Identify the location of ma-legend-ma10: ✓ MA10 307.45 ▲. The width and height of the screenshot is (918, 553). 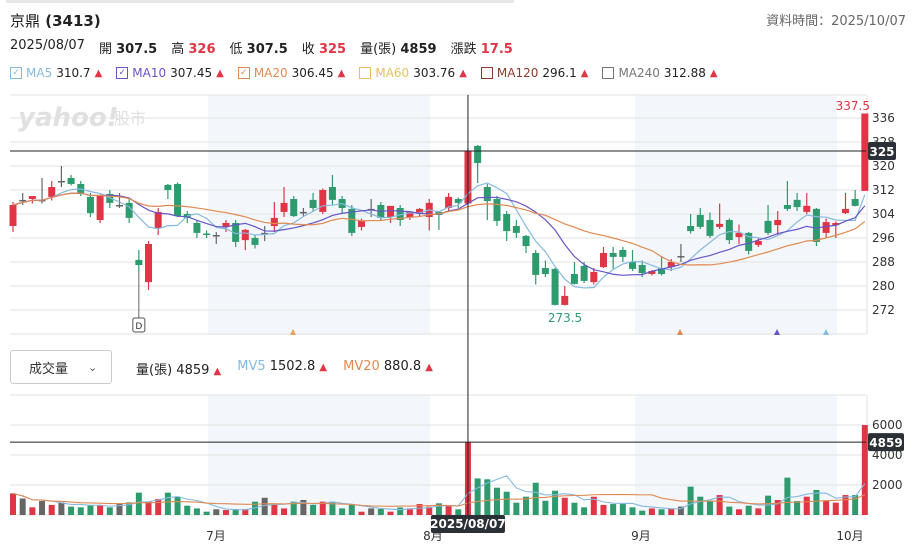
(170, 73).